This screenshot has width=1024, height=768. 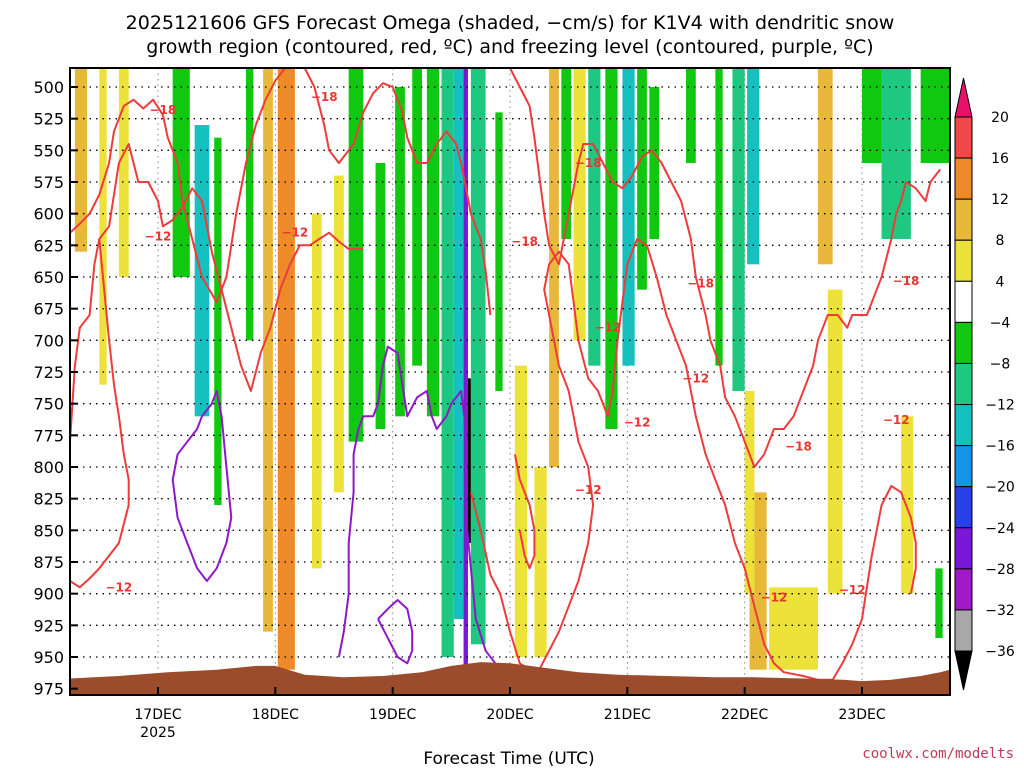 I want to click on freezing-level-contours, so click(x=334, y=505).